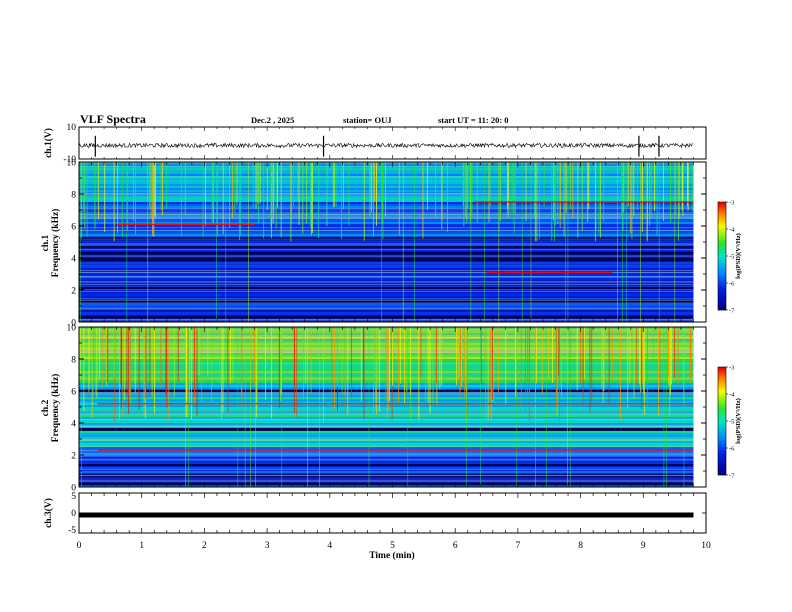 The height and width of the screenshot is (612, 792). I want to click on colorbar-tick-label: -4, so click(732, 395).